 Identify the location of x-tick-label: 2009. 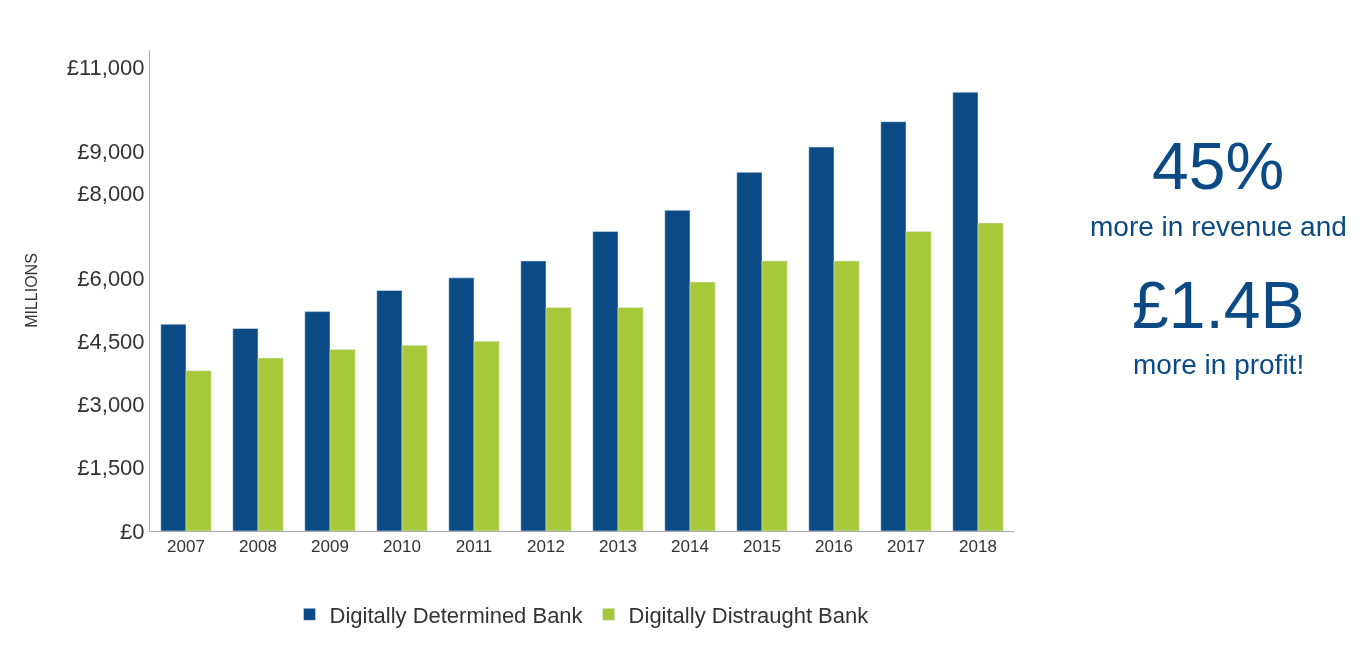
(330, 547).